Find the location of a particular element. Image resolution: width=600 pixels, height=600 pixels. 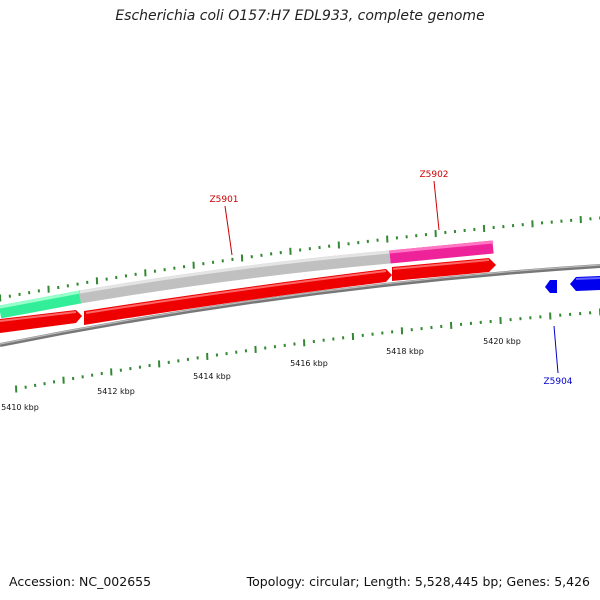

teal-feature is located at coordinates (41, 304).